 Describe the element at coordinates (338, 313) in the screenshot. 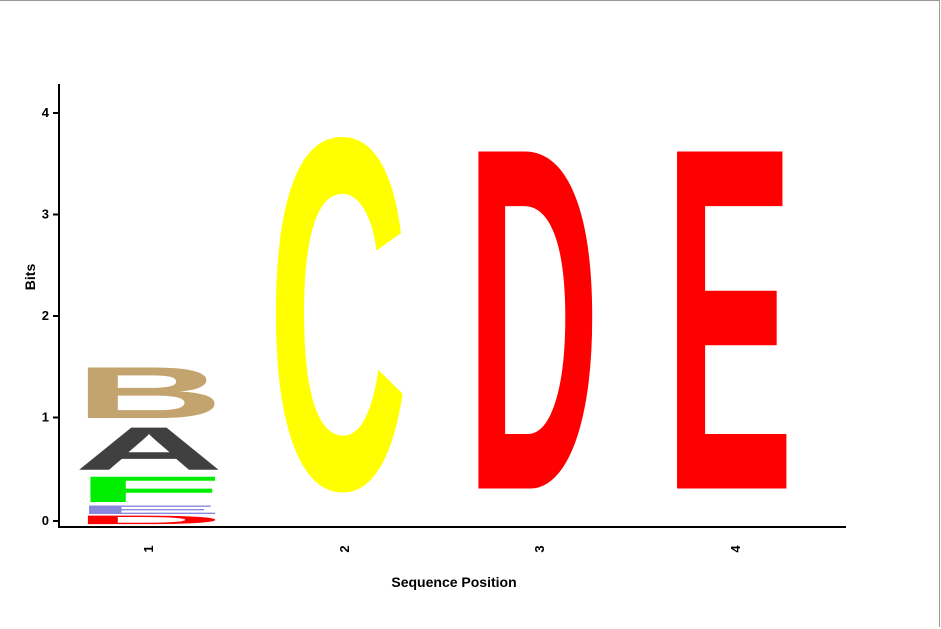

I see `logo-letter-c: C` at that location.